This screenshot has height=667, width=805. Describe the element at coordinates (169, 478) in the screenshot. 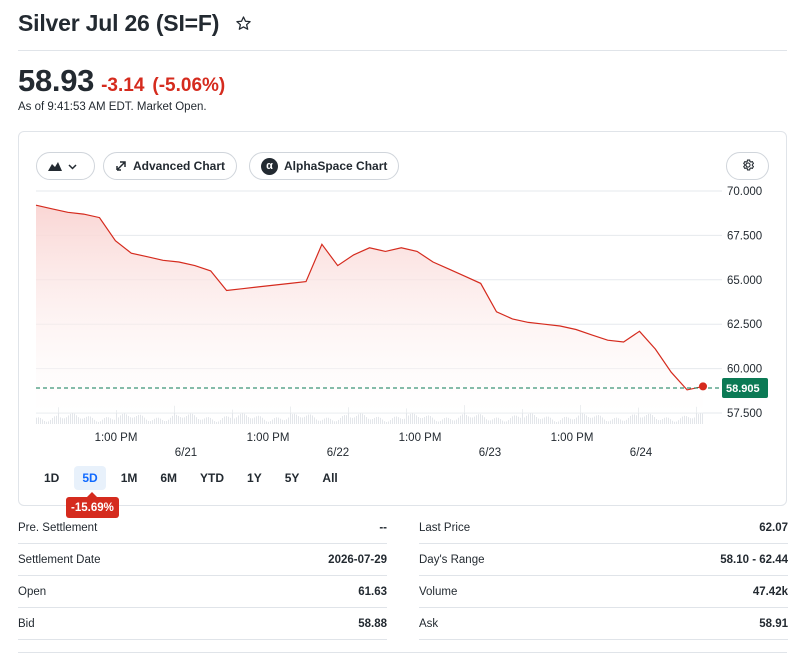

I see `range-tab-6m: 6M` at that location.